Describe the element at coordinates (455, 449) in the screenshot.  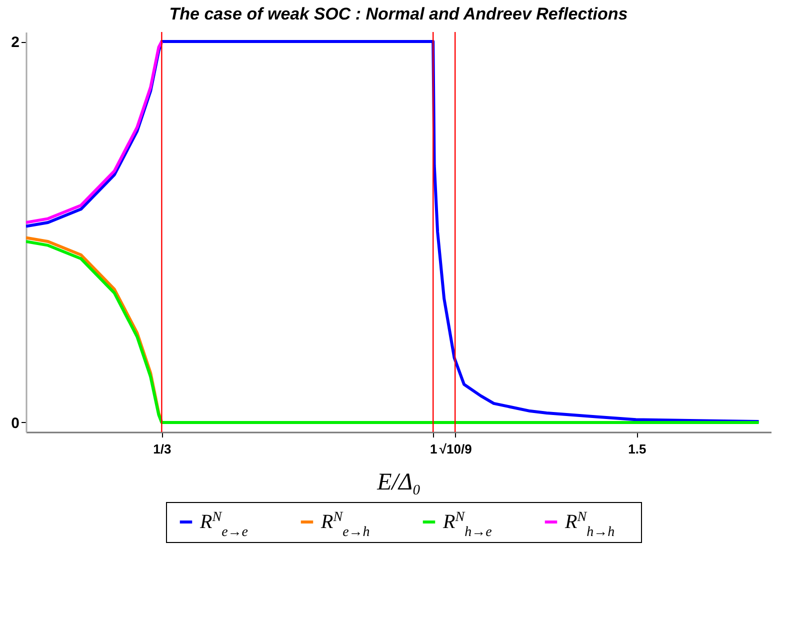
I see `x-tick-label: √10/9` at that location.